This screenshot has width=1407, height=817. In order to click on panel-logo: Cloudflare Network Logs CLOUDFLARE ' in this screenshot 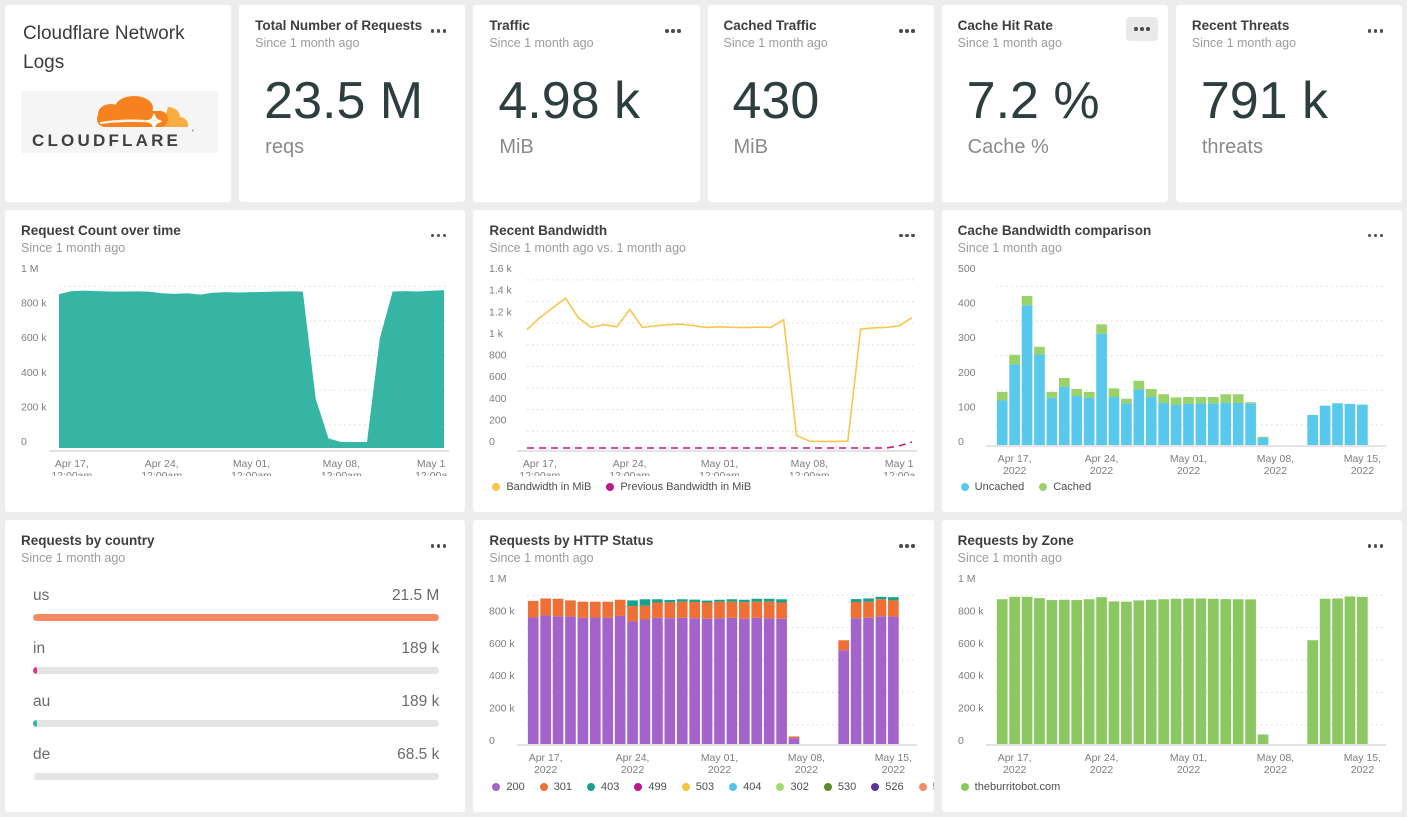, I will do `click(118, 103)`.